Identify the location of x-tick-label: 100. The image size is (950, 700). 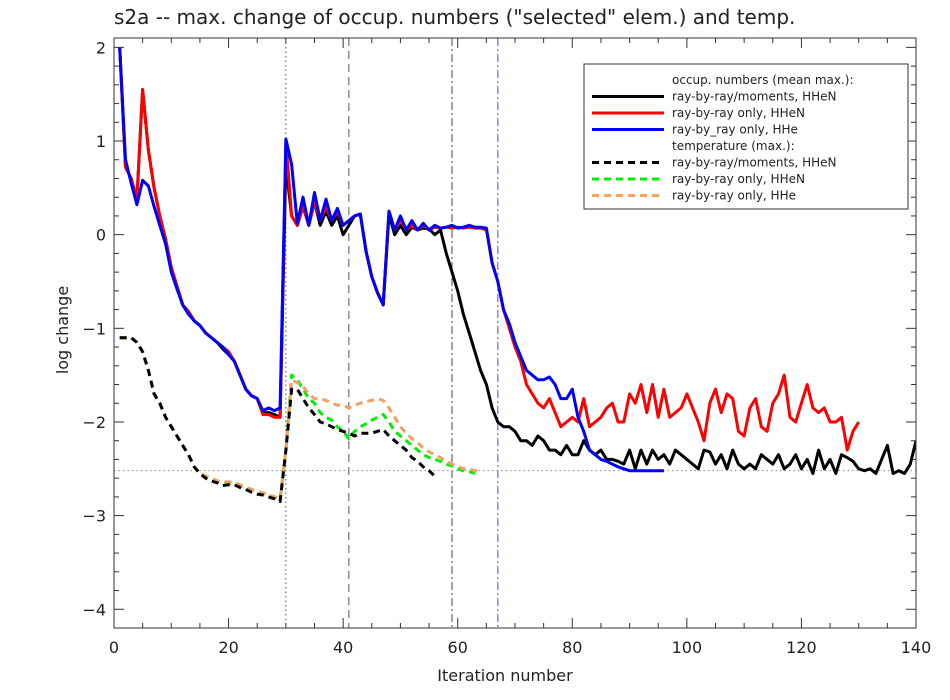
(687, 647).